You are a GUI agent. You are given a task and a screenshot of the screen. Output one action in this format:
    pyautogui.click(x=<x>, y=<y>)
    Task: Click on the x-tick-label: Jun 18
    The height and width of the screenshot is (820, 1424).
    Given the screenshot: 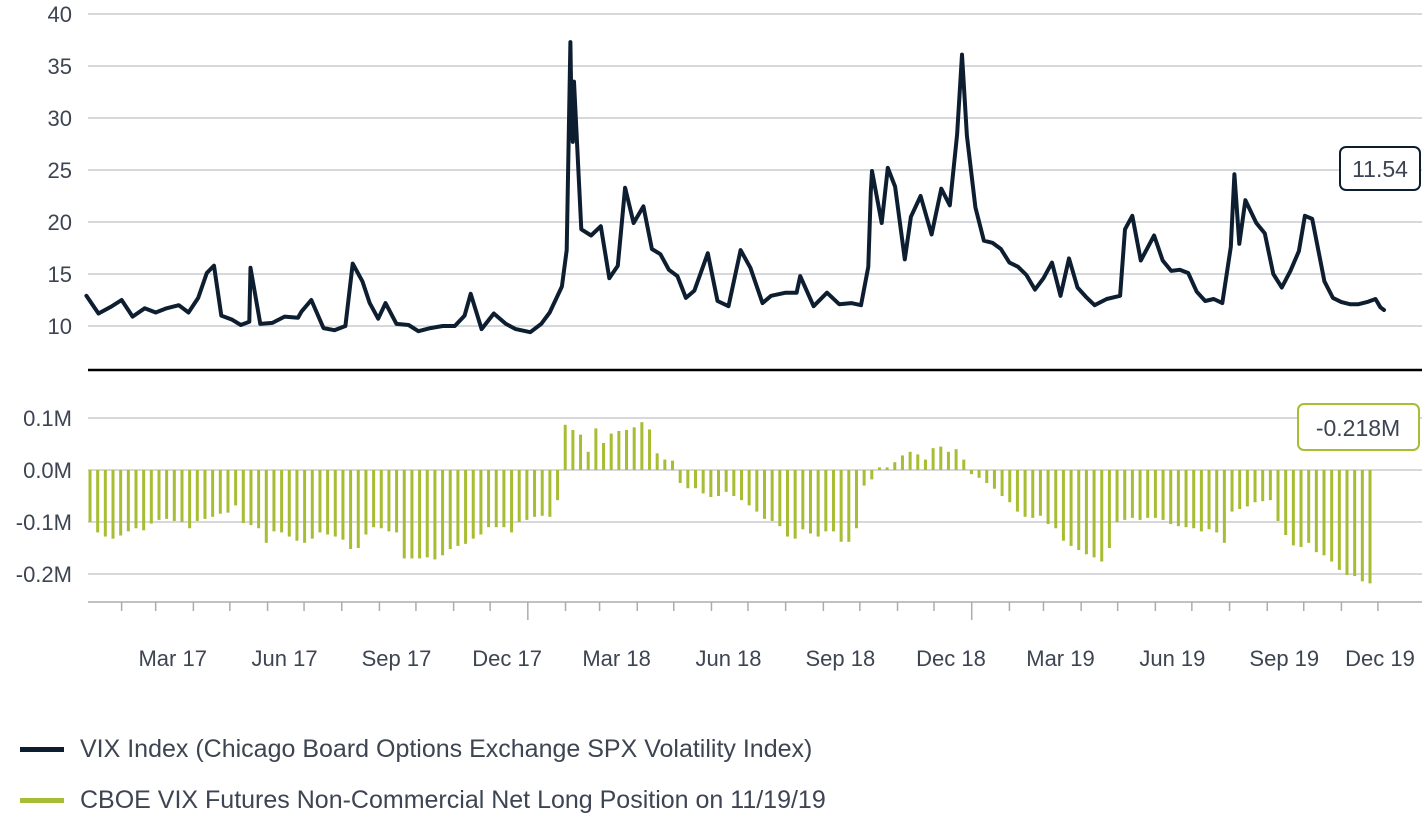 What is the action you would take?
    pyautogui.click(x=728, y=658)
    